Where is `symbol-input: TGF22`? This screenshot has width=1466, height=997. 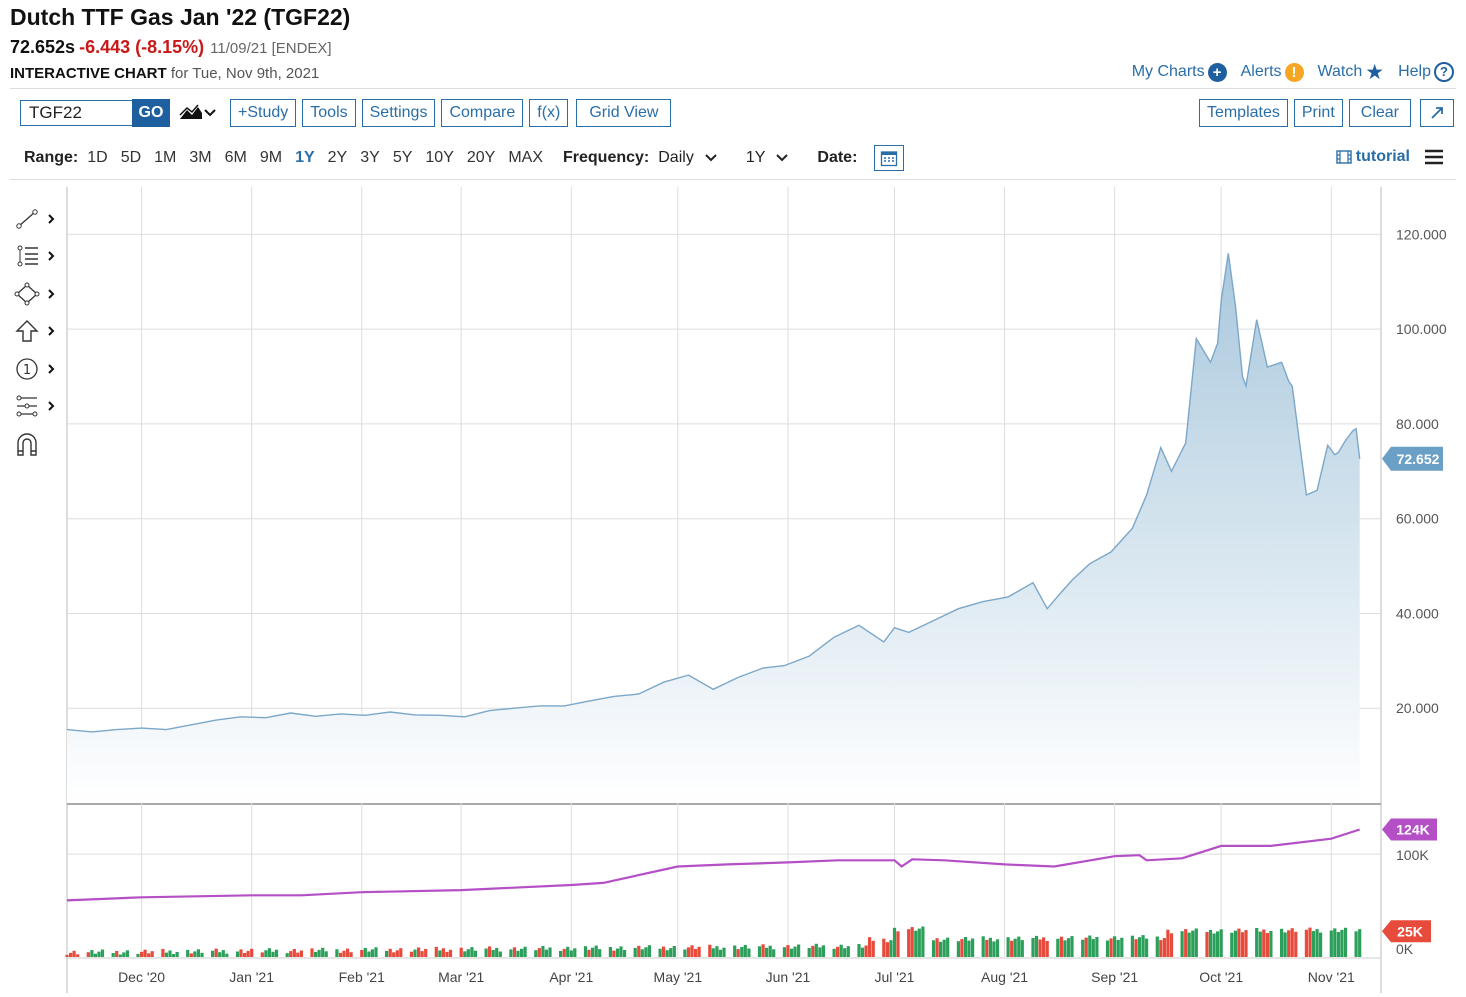 symbol-input: TGF22 is located at coordinates (76, 113).